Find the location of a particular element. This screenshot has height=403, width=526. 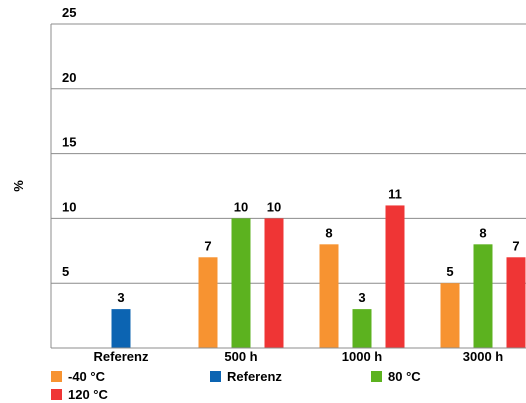

category-label: 3000 h is located at coordinates (483, 356).